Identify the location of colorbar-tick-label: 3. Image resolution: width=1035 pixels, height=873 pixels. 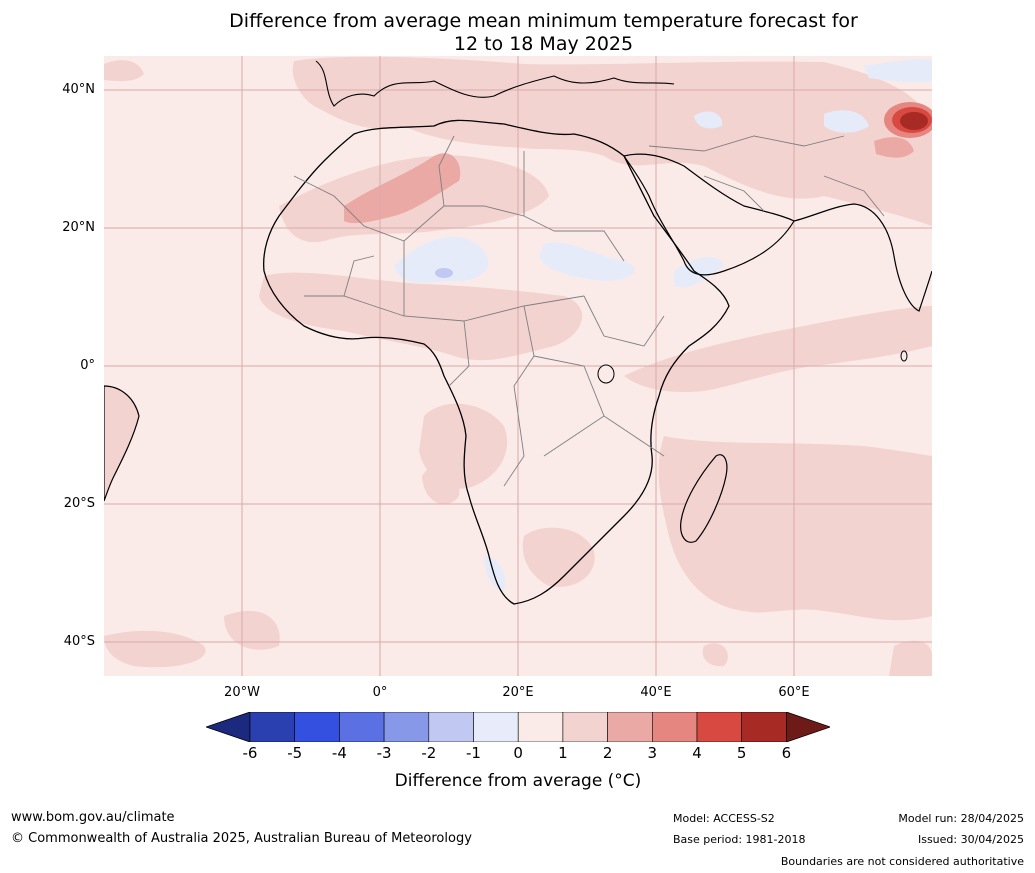
(652, 753).